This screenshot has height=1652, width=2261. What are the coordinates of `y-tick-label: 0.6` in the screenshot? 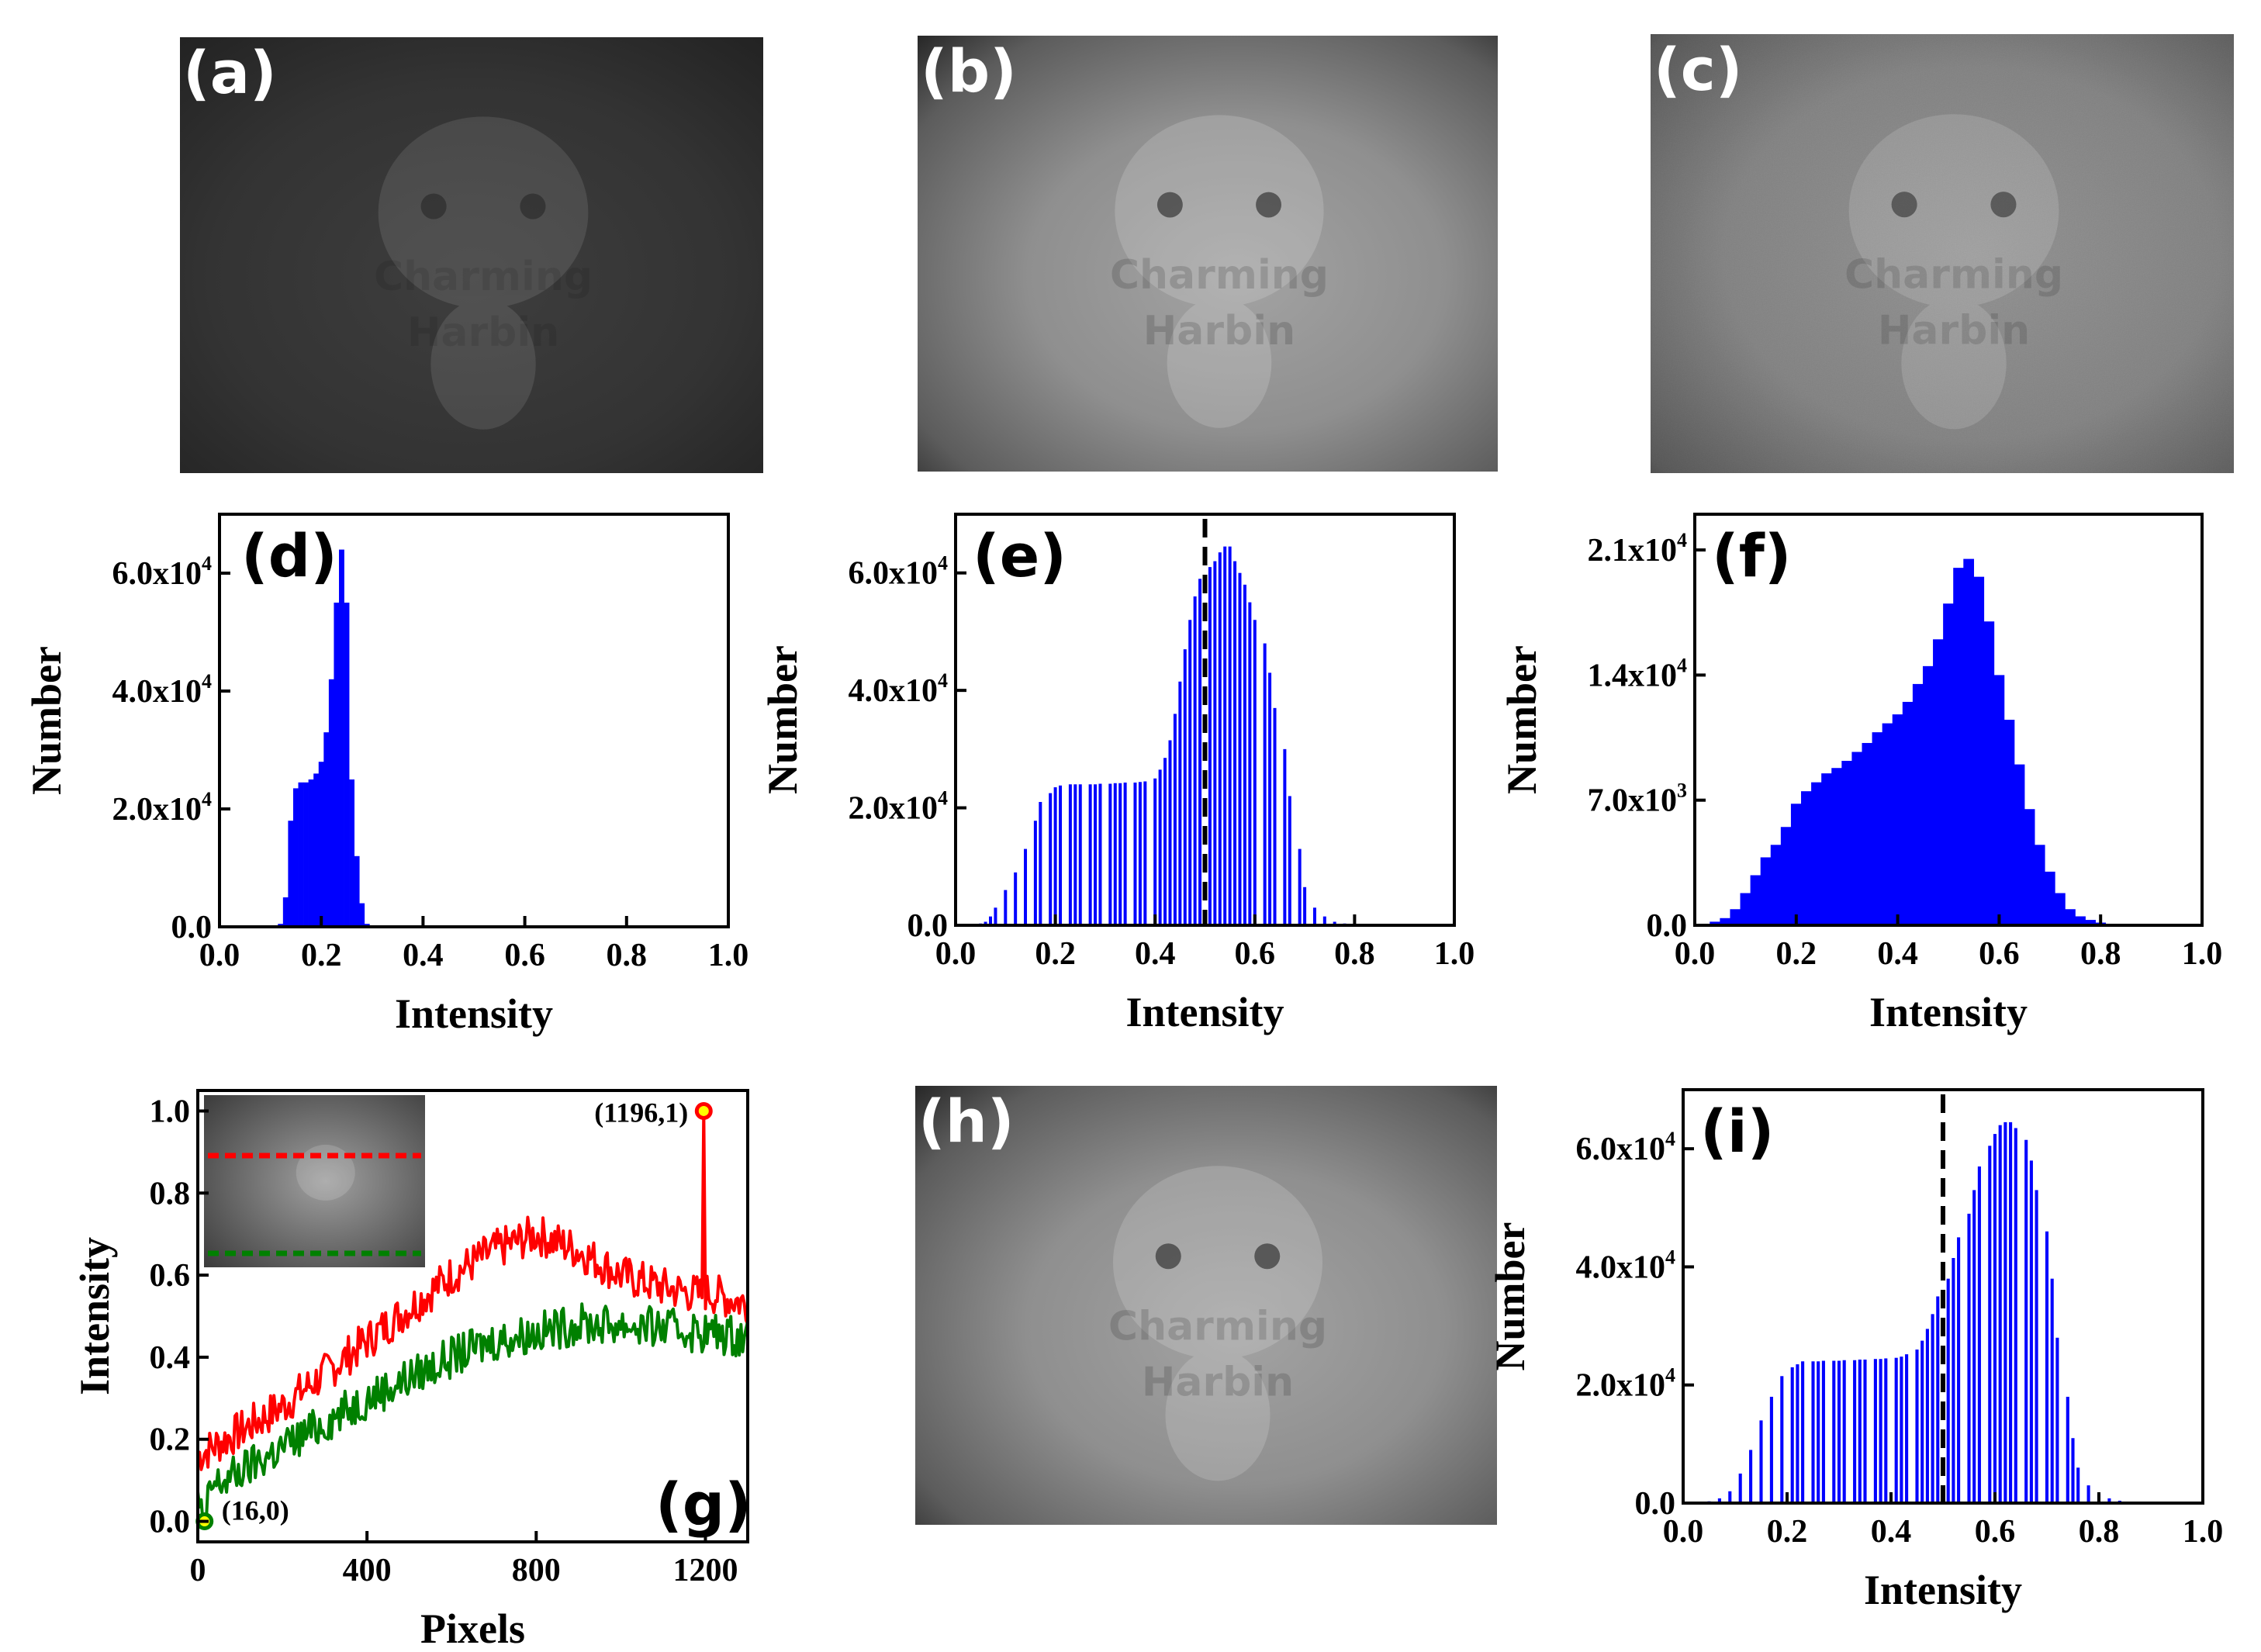 It's located at (170, 1276).